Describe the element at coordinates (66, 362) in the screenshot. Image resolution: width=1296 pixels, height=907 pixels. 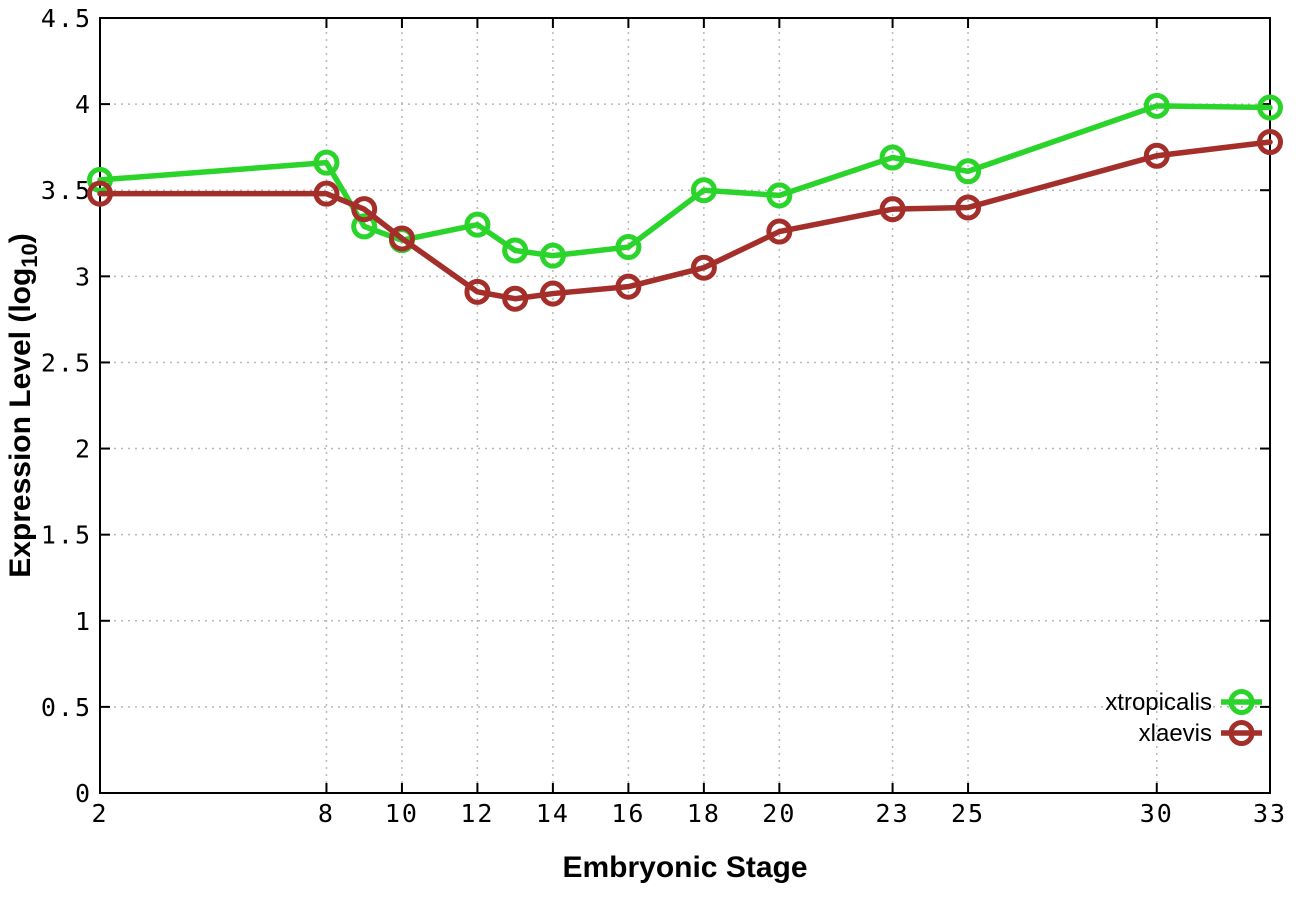
I see `y-tick-label-2.5: 2.5` at that location.